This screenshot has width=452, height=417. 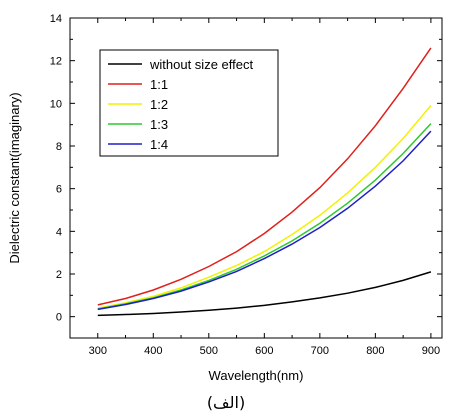 I want to click on y-tick-label: 12, so click(x=56, y=62).